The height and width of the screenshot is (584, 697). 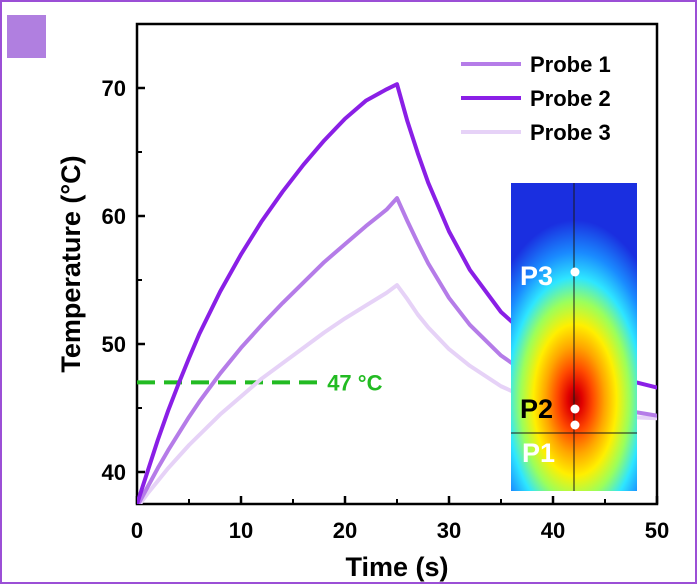 What do you see at coordinates (354, 382) in the screenshot?
I see `threshold-label: 47 °C` at bounding box center [354, 382].